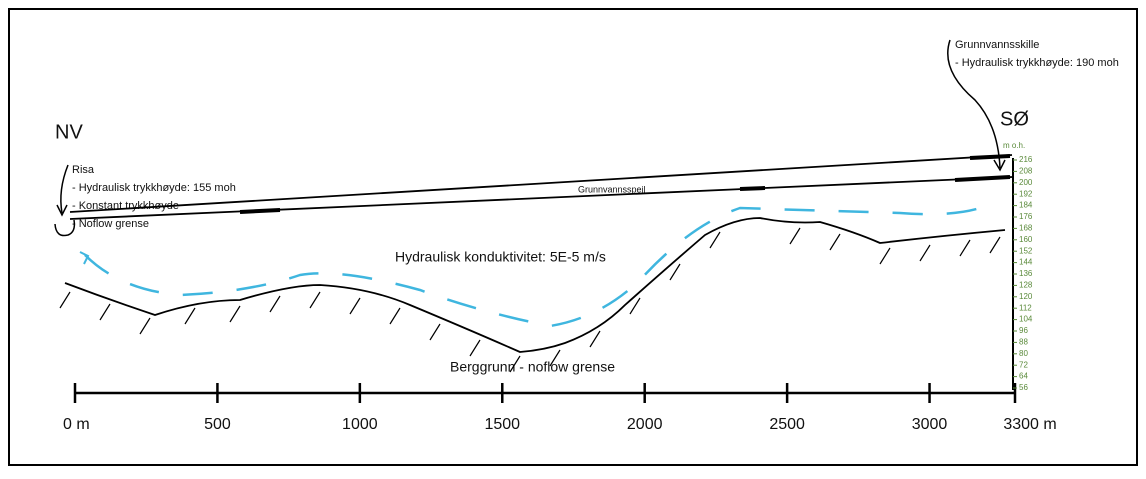 This screenshot has height=479, width=1146. What do you see at coordinates (360, 424) in the screenshot?
I see `distance-tick-label: 1000` at bounding box center [360, 424].